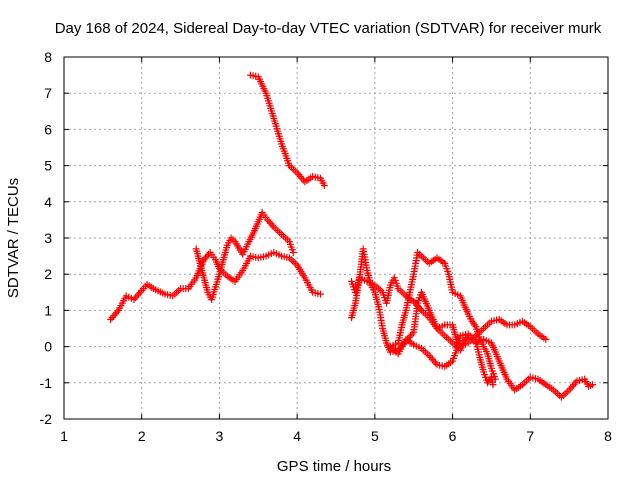 This screenshot has width=640, height=480. Describe the element at coordinates (48, 310) in the screenshot. I see `y-tick-label: 1` at that location.